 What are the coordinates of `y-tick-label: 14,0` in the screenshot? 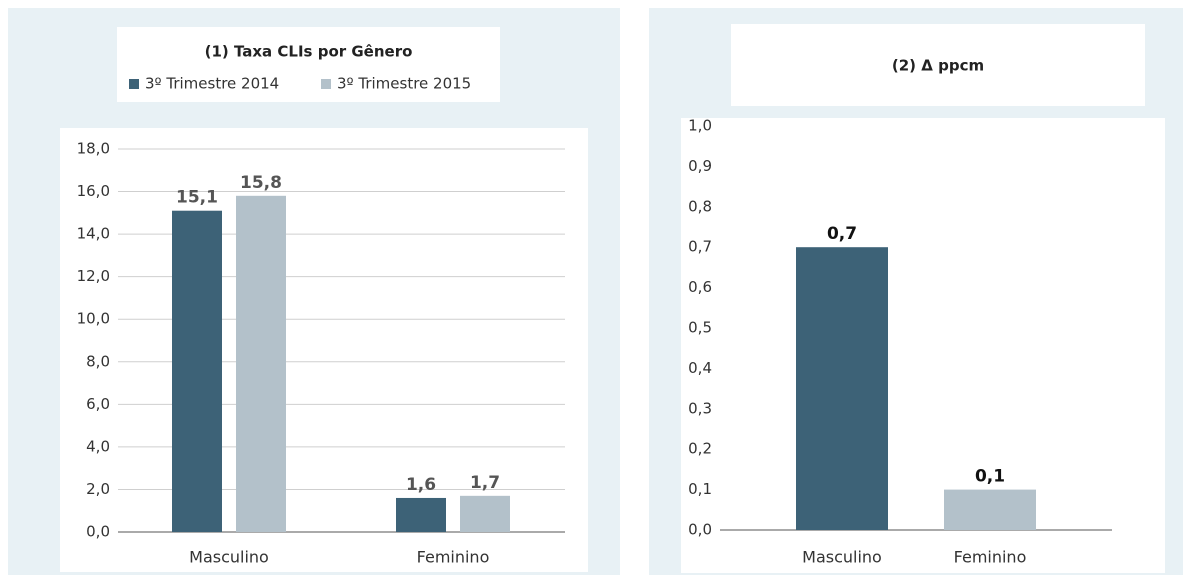 It's located at (93, 234).